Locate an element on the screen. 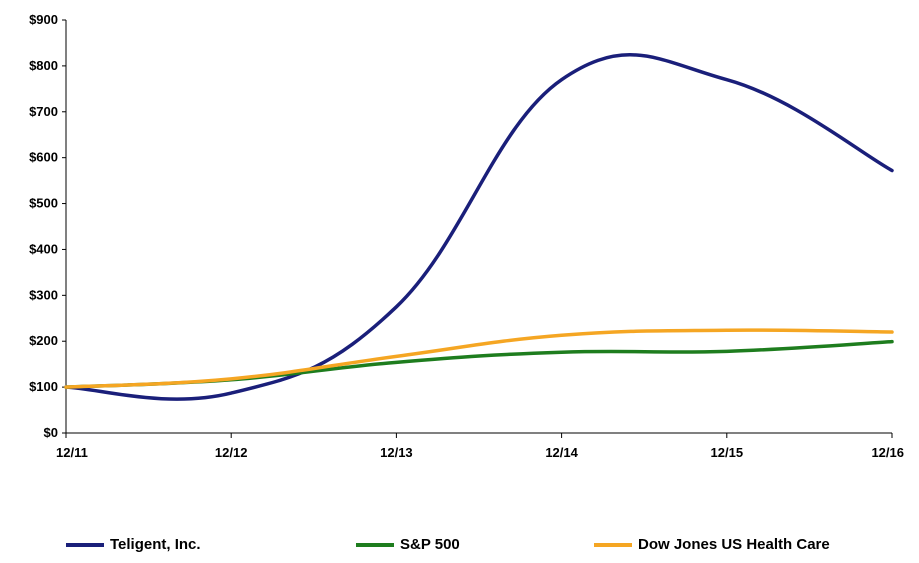  legend-swatch-dow-jones-health-care is located at coordinates (613, 544).